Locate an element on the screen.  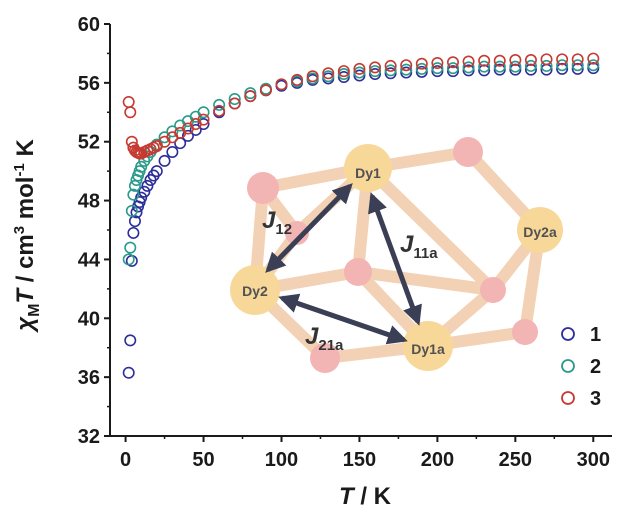
x-axis-title-unit: / K is located at coordinates (373, 496).